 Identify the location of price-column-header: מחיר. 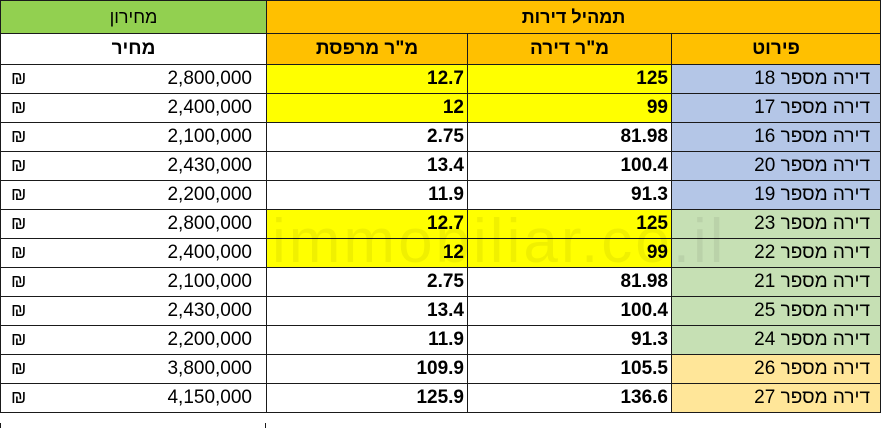
(133, 49).